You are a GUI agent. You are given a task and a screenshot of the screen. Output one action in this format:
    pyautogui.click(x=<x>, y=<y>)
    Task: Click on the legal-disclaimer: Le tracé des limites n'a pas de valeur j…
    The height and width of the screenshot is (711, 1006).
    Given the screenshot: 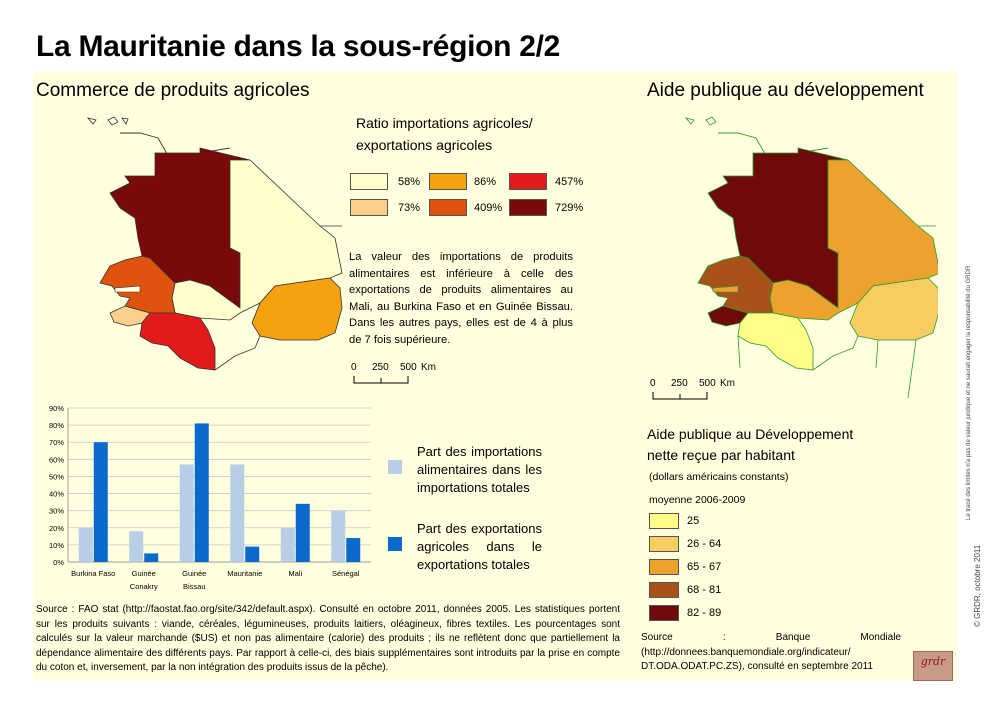 What is the action you would take?
    pyautogui.click(x=969, y=392)
    